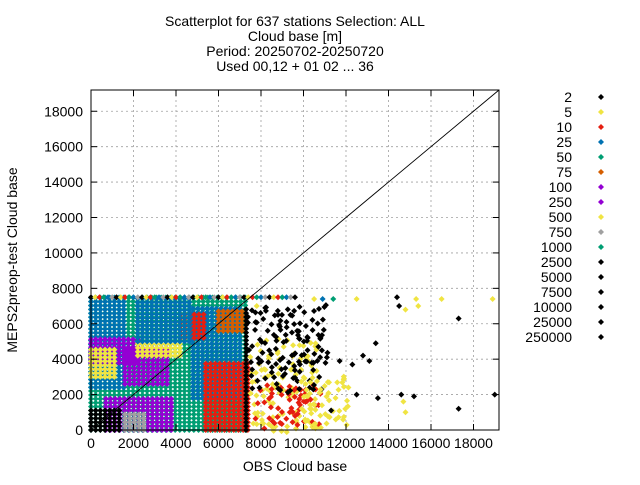  Describe the element at coordinates (564, 172) in the screenshot. I see `legend-label: 75` at that location.